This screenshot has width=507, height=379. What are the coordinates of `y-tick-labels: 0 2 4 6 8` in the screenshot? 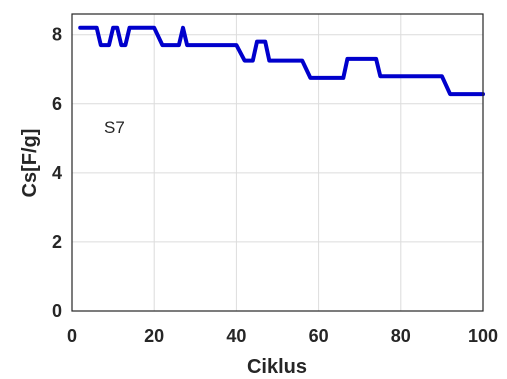 It's located at (57, 173).